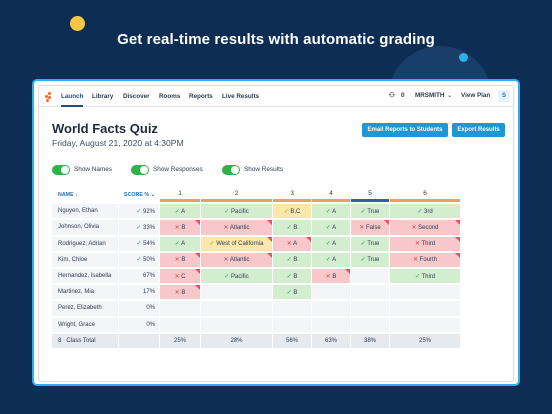 This screenshot has height=414, width=552. Describe the element at coordinates (292, 211) in the screenshot. I see `answer-cell: ✓ B,C` at that location.